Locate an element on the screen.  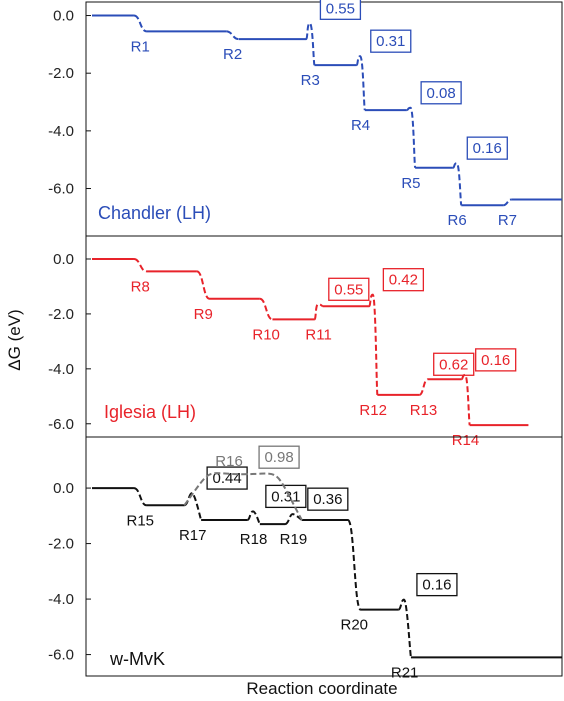
step-label: R7 is located at coordinates (507, 220).